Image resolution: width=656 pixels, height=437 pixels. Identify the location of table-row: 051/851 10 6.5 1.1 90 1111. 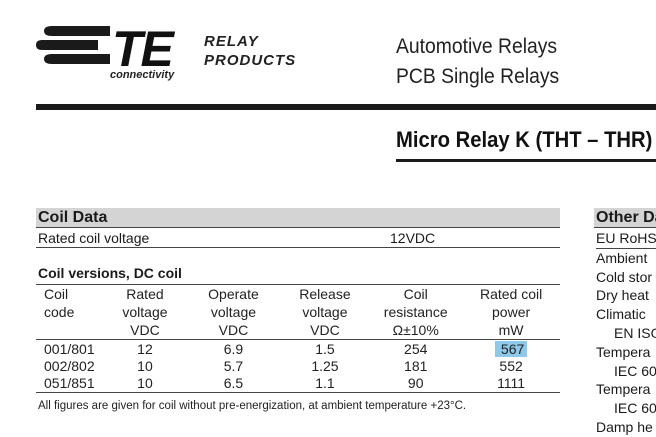
(298, 384).